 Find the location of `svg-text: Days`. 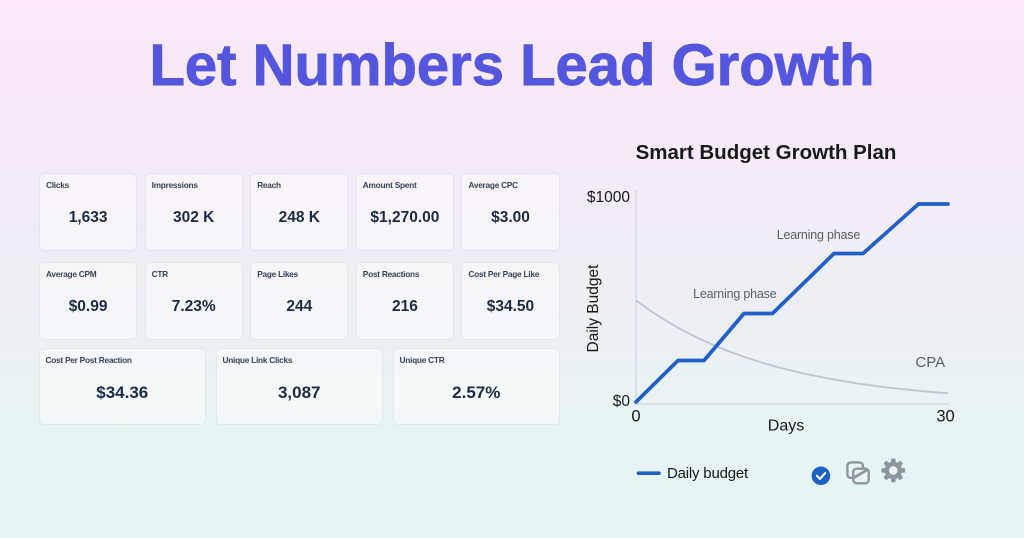

svg-text: Days is located at coordinates (786, 426).